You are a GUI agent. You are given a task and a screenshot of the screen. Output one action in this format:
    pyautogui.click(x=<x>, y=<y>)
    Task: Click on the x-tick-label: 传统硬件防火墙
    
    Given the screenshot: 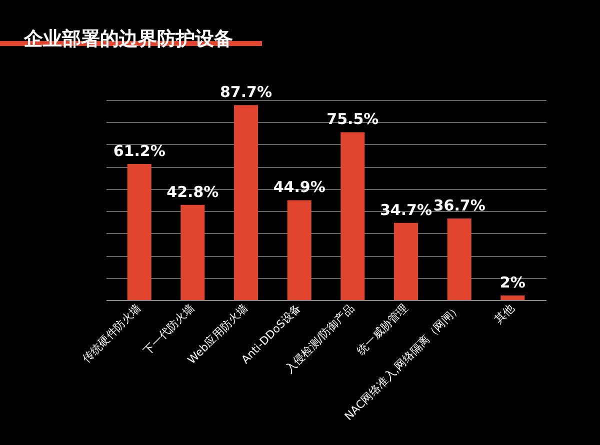 What is the action you would take?
    pyautogui.click(x=112, y=334)
    